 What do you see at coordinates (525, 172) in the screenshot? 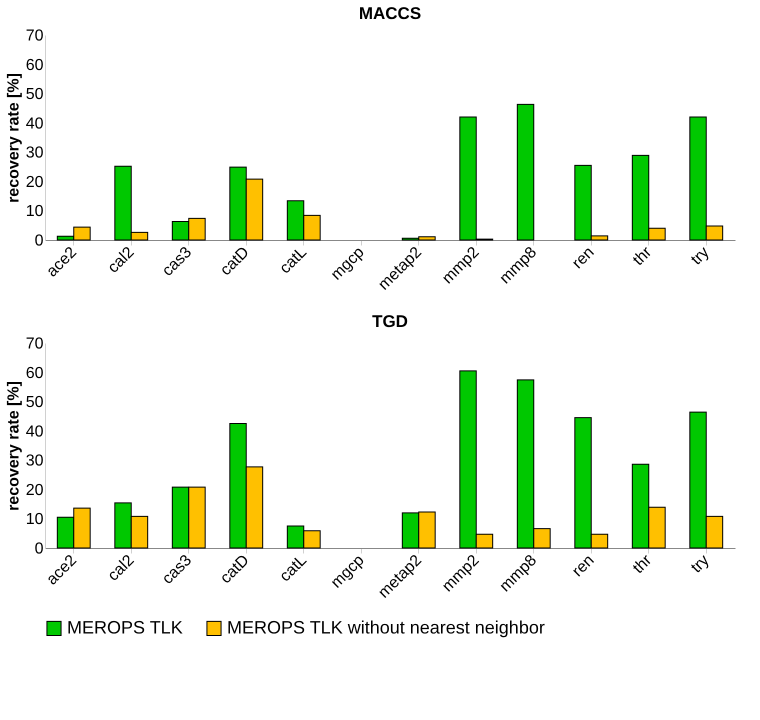
I see `bar` at bounding box center [525, 172].